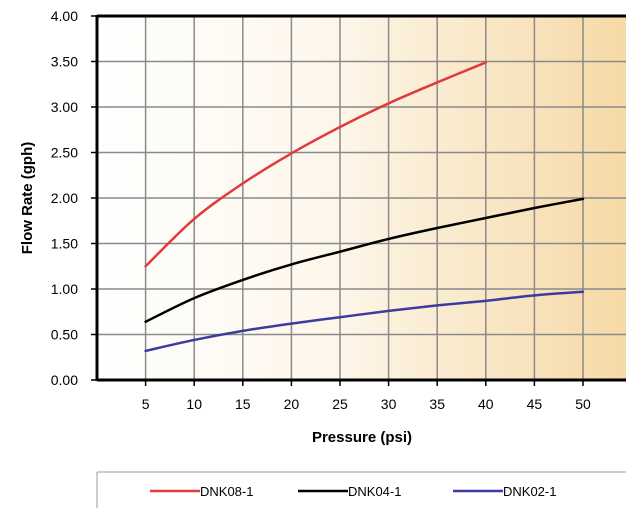 The width and height of the screenshot is (626, 508). Describe the element at coordinates (486, 404) in the screenshot. I see `x-tick-label: 40` at that location.